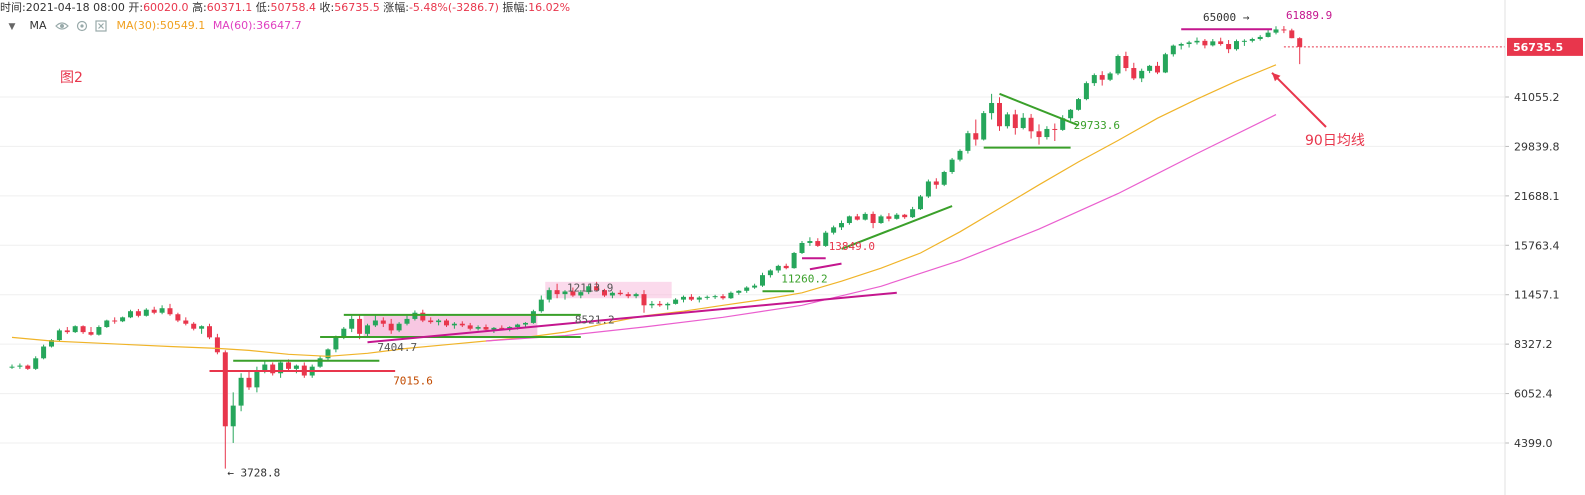  What do you see at coordinates (62, 26) in the screenshot?
I see `eye-icon` at bounding box center [62, 26].